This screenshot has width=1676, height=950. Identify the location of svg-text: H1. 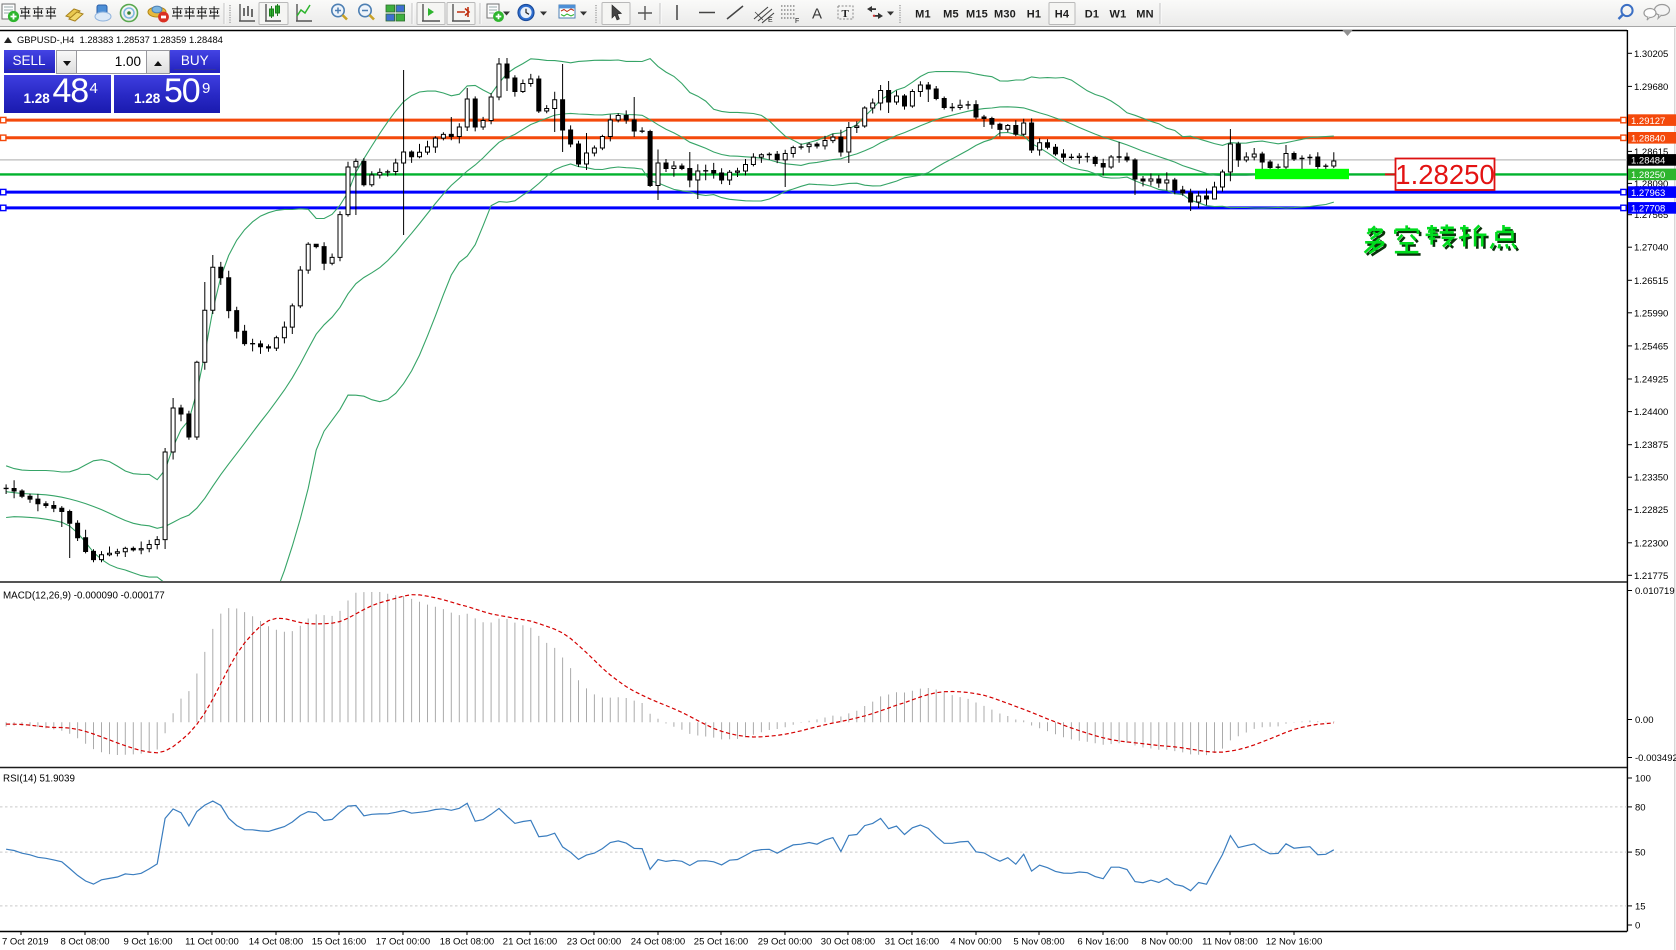
(1034, 15).